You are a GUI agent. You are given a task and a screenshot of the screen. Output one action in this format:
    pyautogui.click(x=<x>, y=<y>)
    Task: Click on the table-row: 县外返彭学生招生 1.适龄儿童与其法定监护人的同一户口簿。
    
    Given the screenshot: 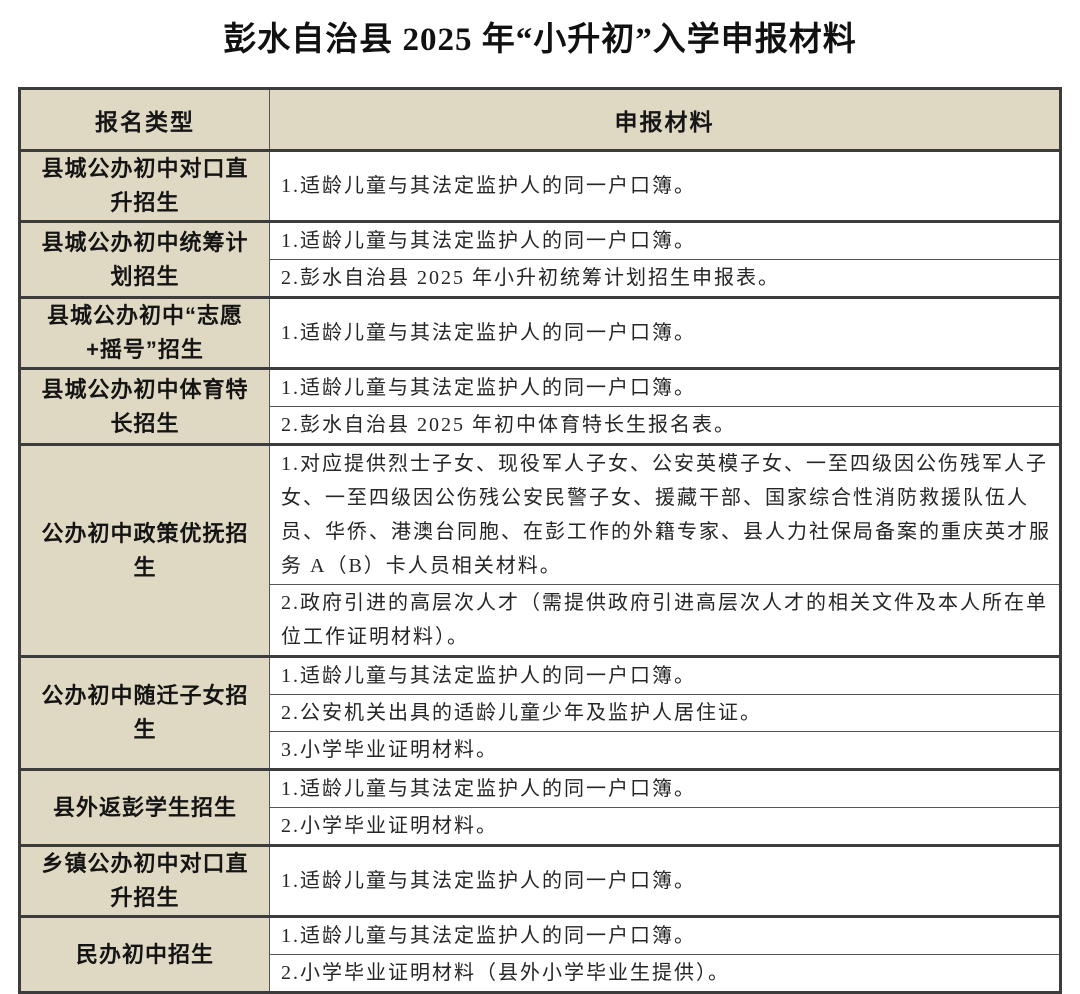 What is the action you would take?
    pyautogui.click(x=540, y=807)
    